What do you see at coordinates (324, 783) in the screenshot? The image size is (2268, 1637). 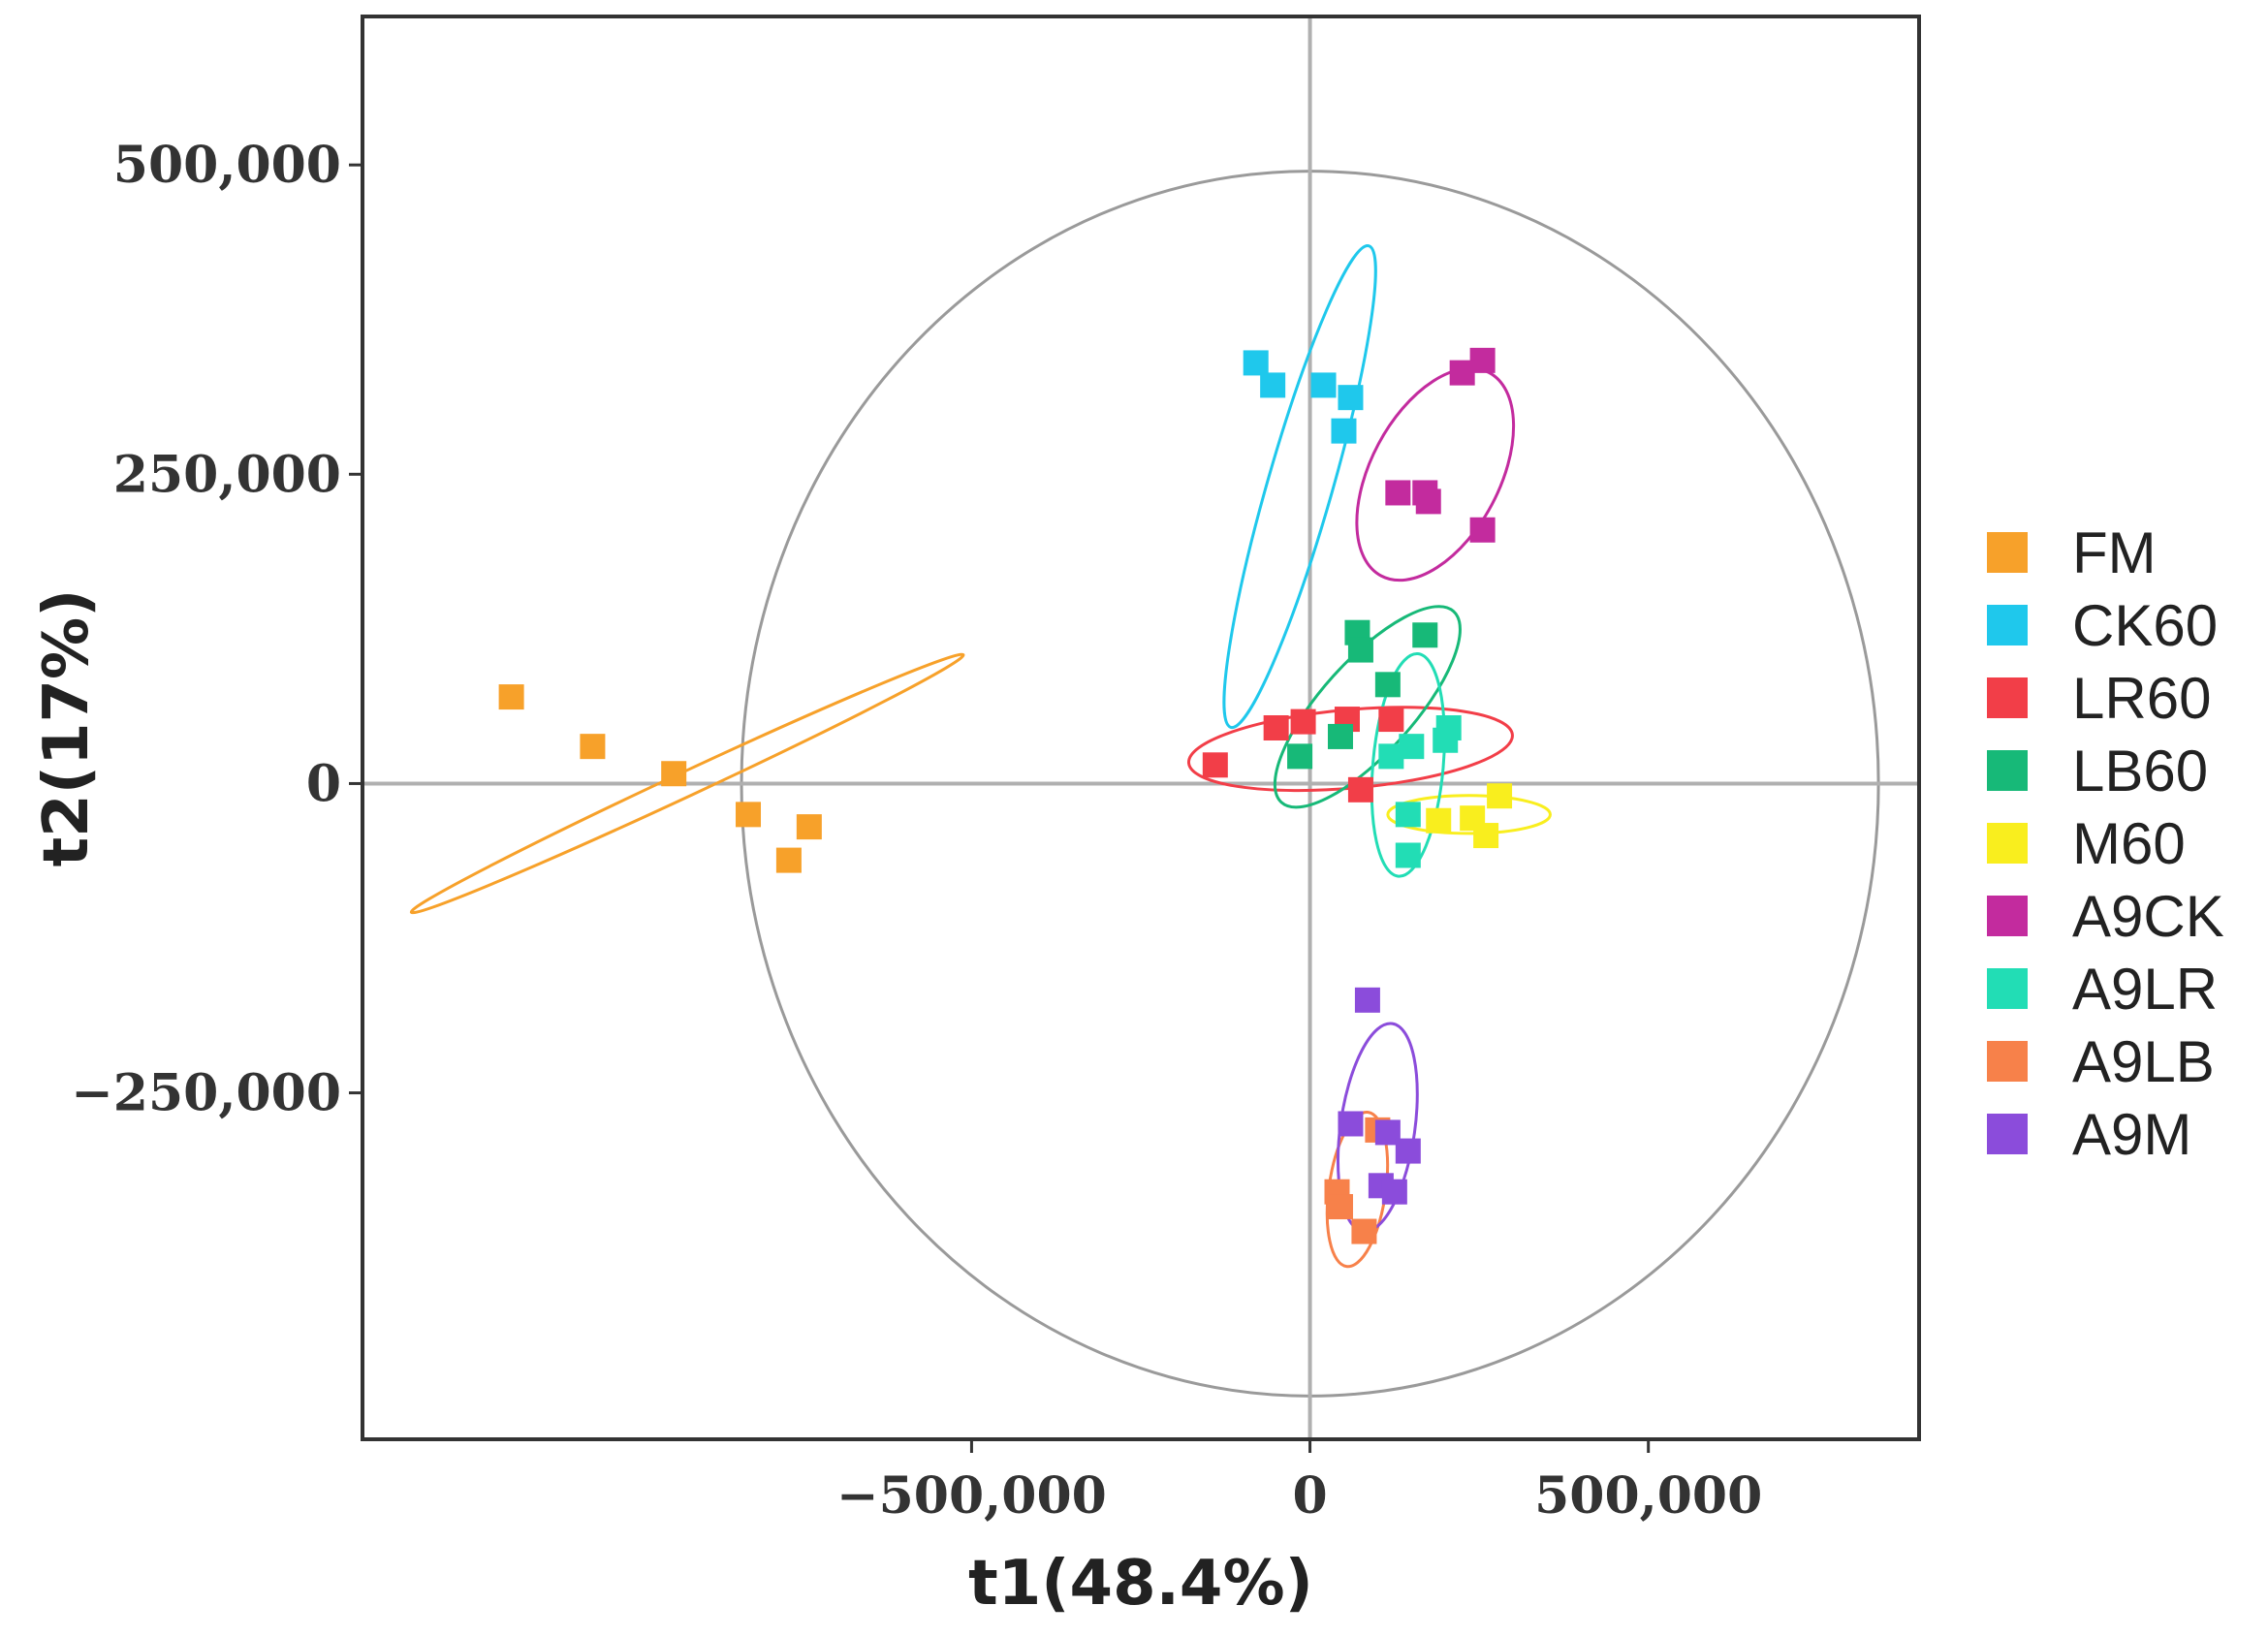 I see `y-tick-label: 0` at bounding box center [324, 783].